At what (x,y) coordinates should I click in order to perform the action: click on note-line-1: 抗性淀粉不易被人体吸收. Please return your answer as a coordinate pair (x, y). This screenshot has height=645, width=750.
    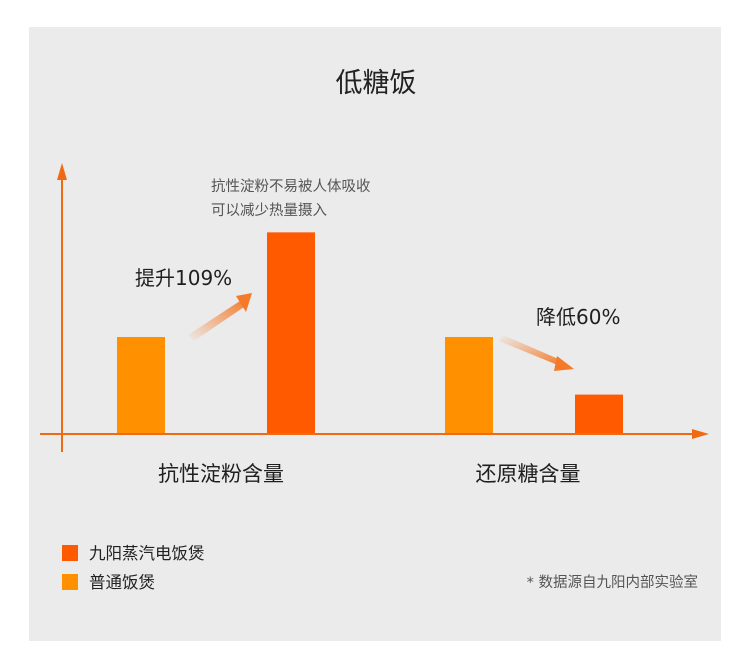
    Looking at the image, I should click on (291, 186).